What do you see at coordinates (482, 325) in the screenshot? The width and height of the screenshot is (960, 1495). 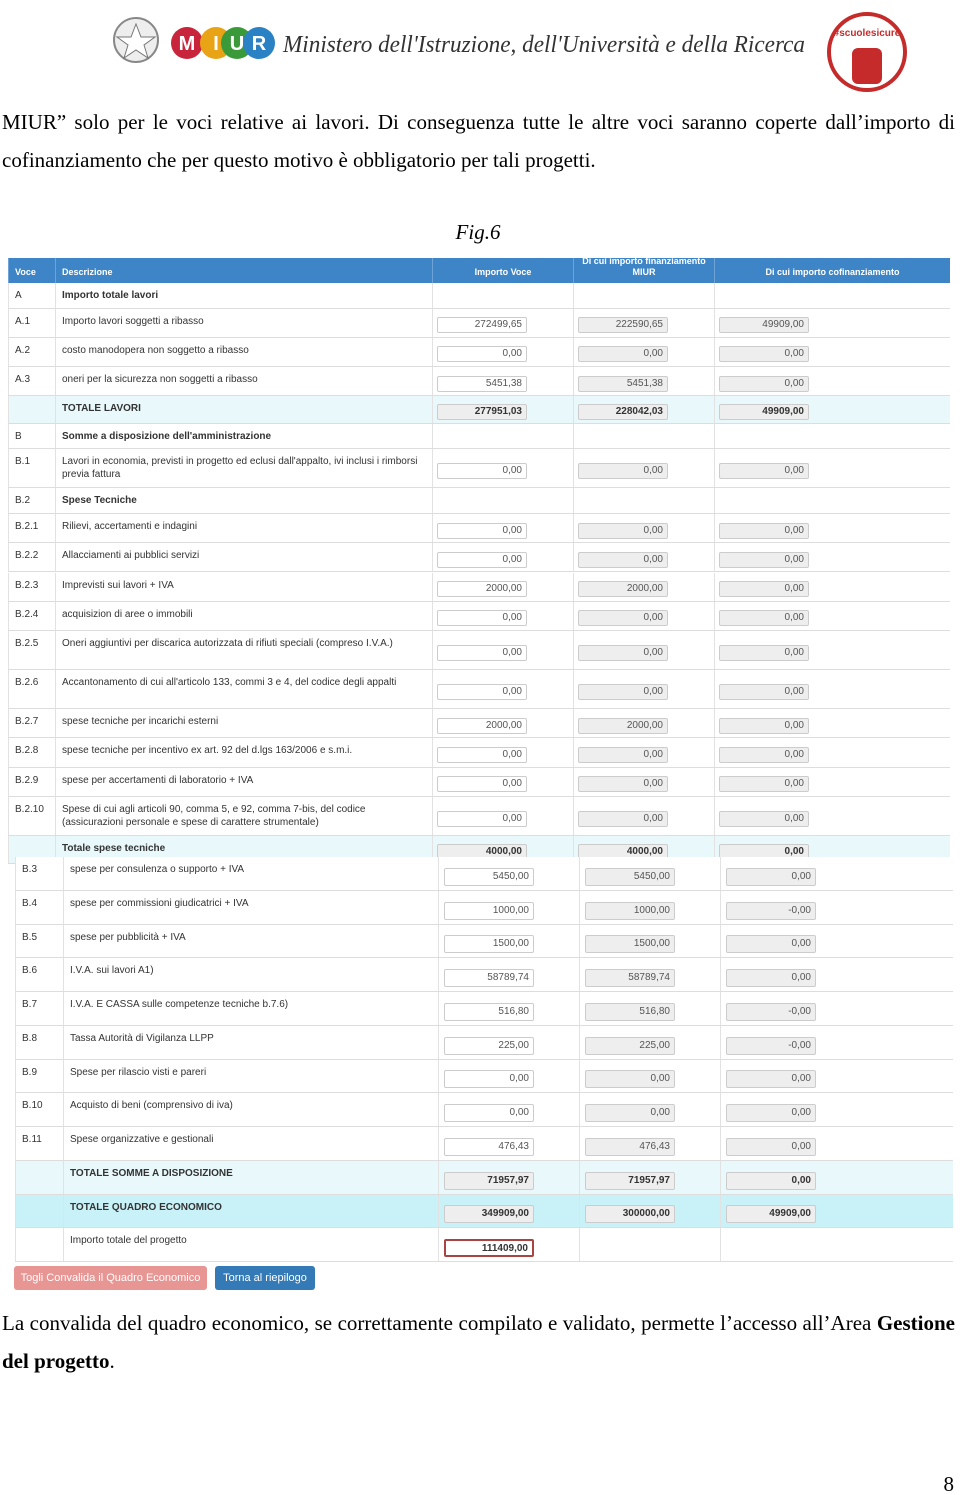 I see `input-field: 272499,65` at bounding box center [482, 325].